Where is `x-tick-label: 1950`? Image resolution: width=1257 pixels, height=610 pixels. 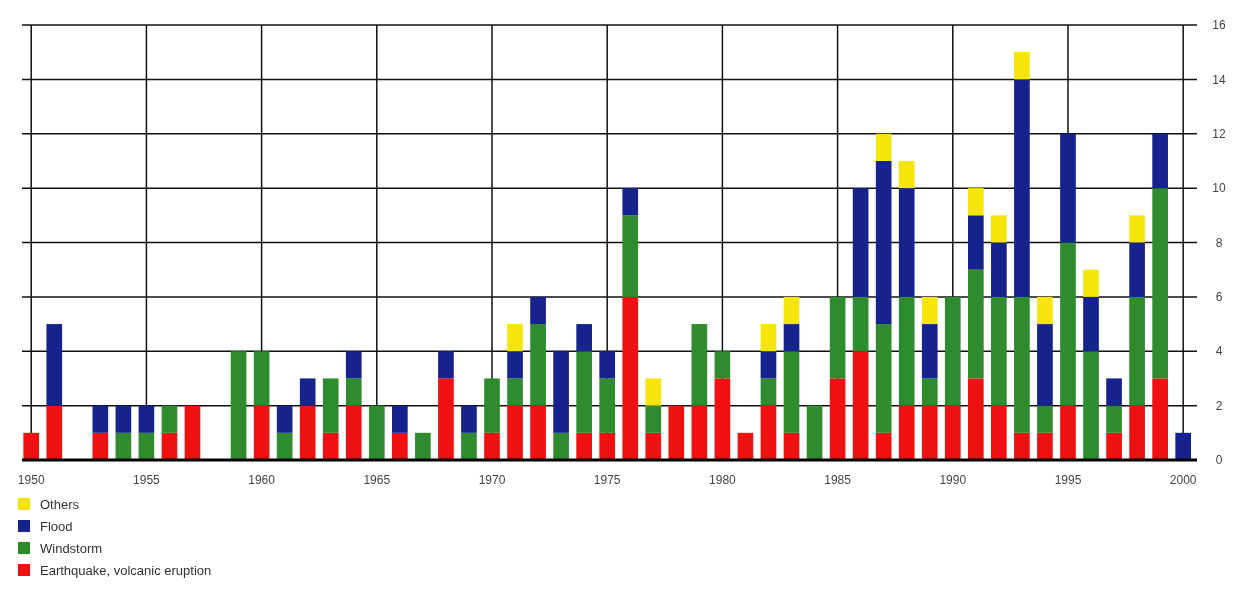 x-tick-label: 1950 is located at coordinates (31, 480).